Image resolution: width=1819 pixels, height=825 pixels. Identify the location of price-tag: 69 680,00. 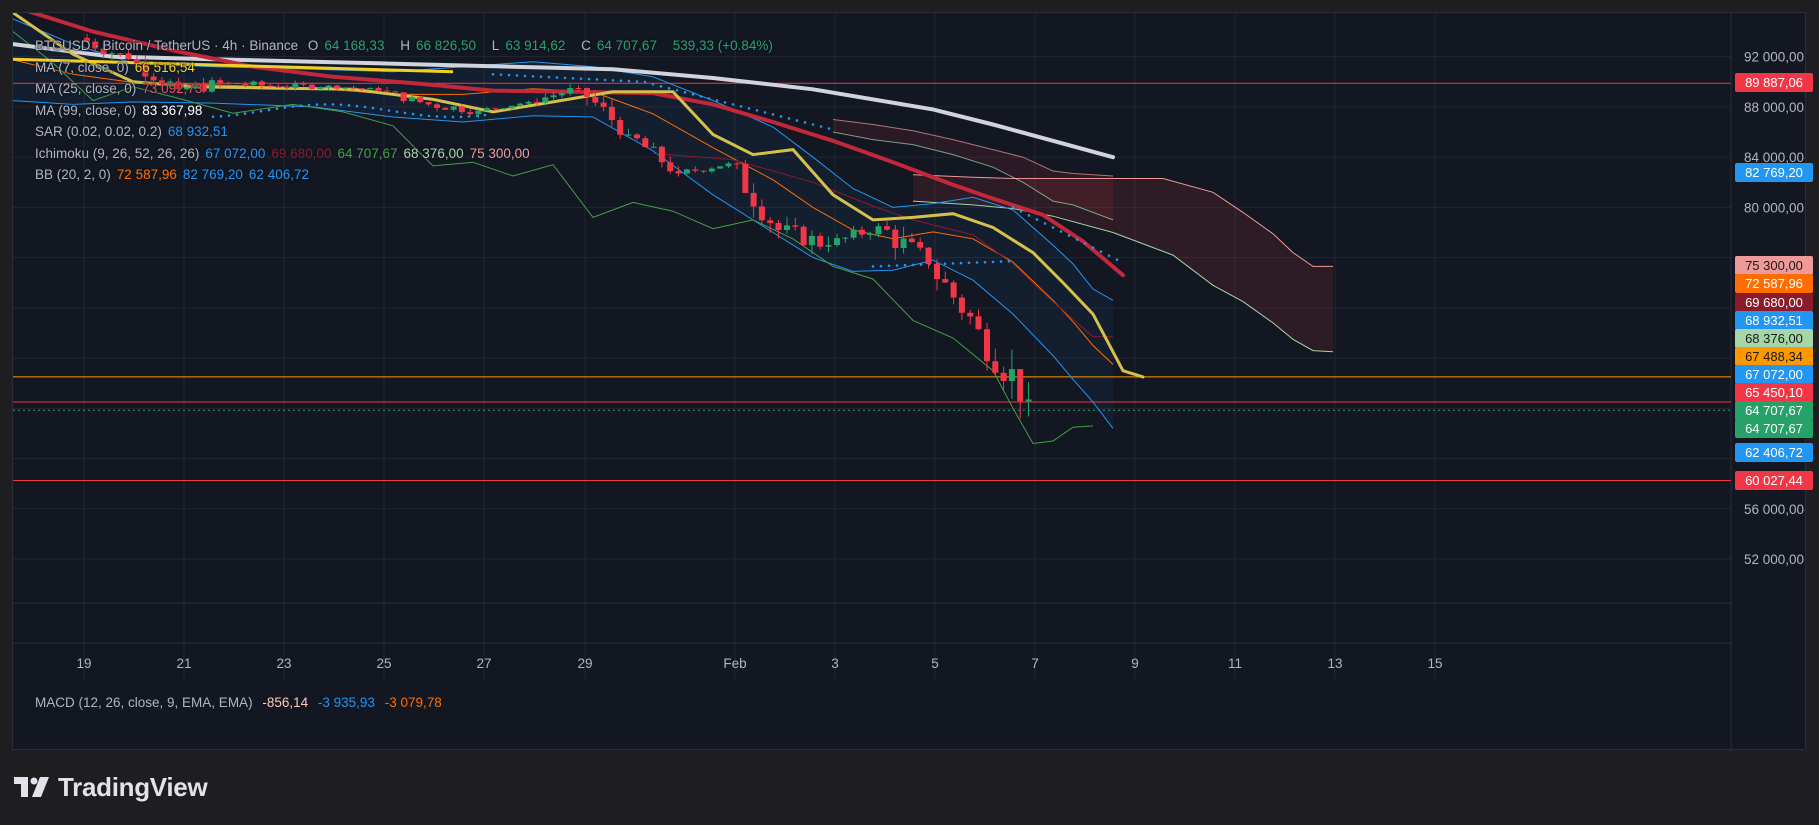
(1774, 302).